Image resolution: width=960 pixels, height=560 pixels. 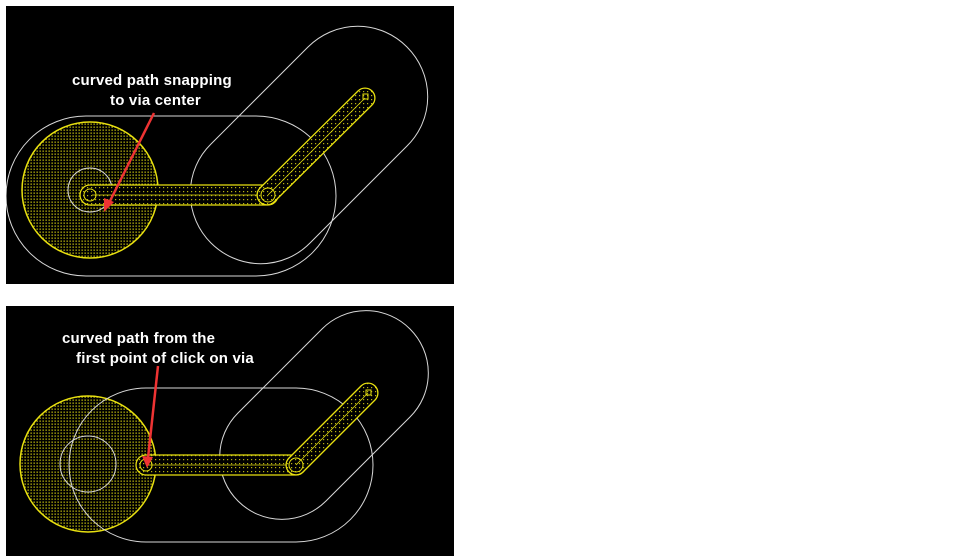 I want to click on annotation-text-line2: first point of click on via, so click(x=165, y=358).